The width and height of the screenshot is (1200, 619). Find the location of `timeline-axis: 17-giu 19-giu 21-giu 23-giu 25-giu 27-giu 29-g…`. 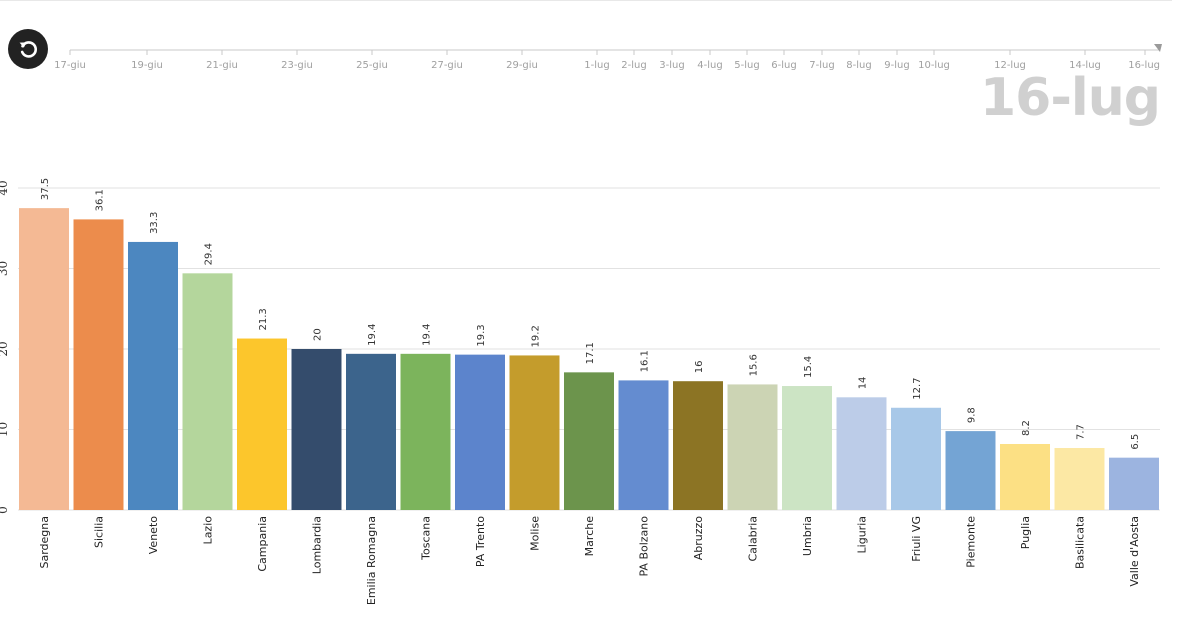

timeline-axis: 17-giu 19-giu 21-giu 23-giu 25-giu 27-giu 29-g… is located at coordinates (600, 40).